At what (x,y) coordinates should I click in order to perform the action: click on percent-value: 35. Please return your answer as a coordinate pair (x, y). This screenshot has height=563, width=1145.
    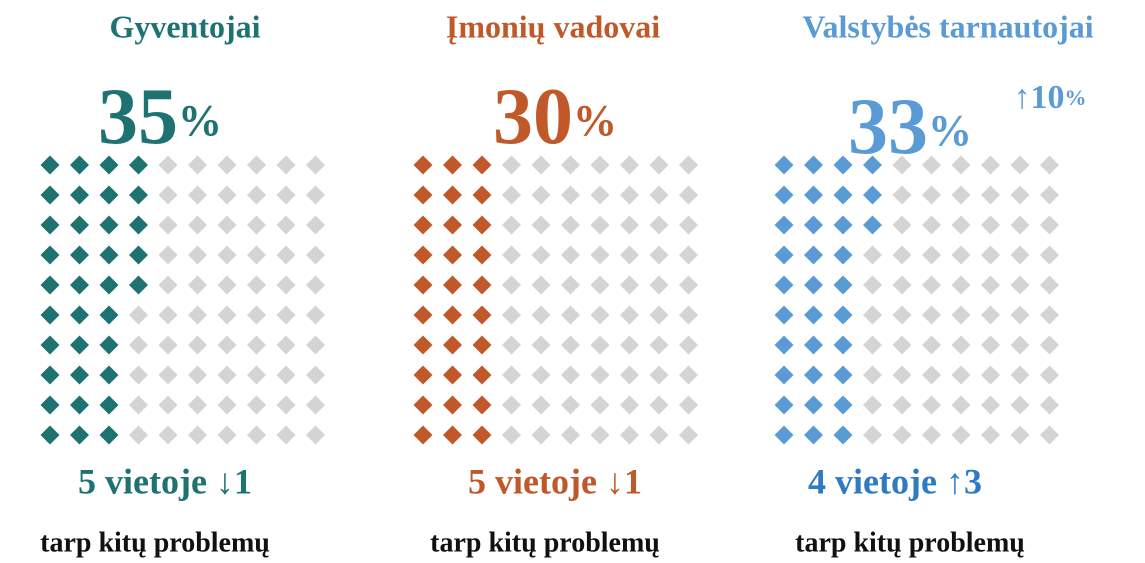
    Looking at the image, I should click on (138, 117).